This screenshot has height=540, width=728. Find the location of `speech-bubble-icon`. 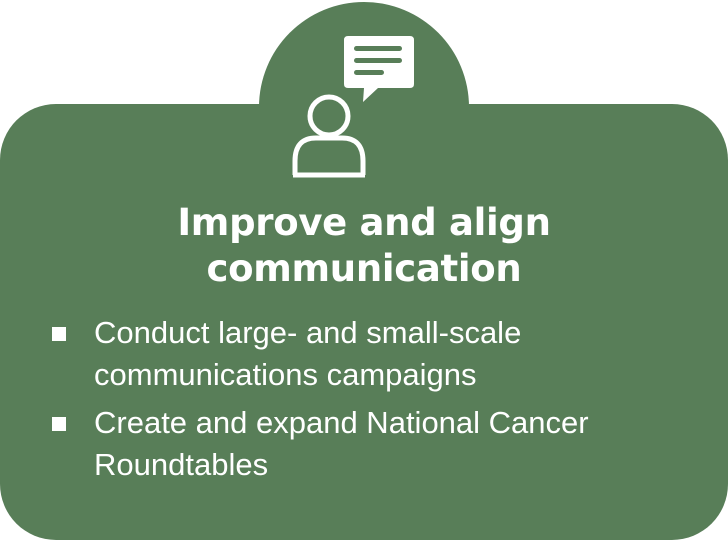

speech-bubble-icon is located at coordinates (379, 69).